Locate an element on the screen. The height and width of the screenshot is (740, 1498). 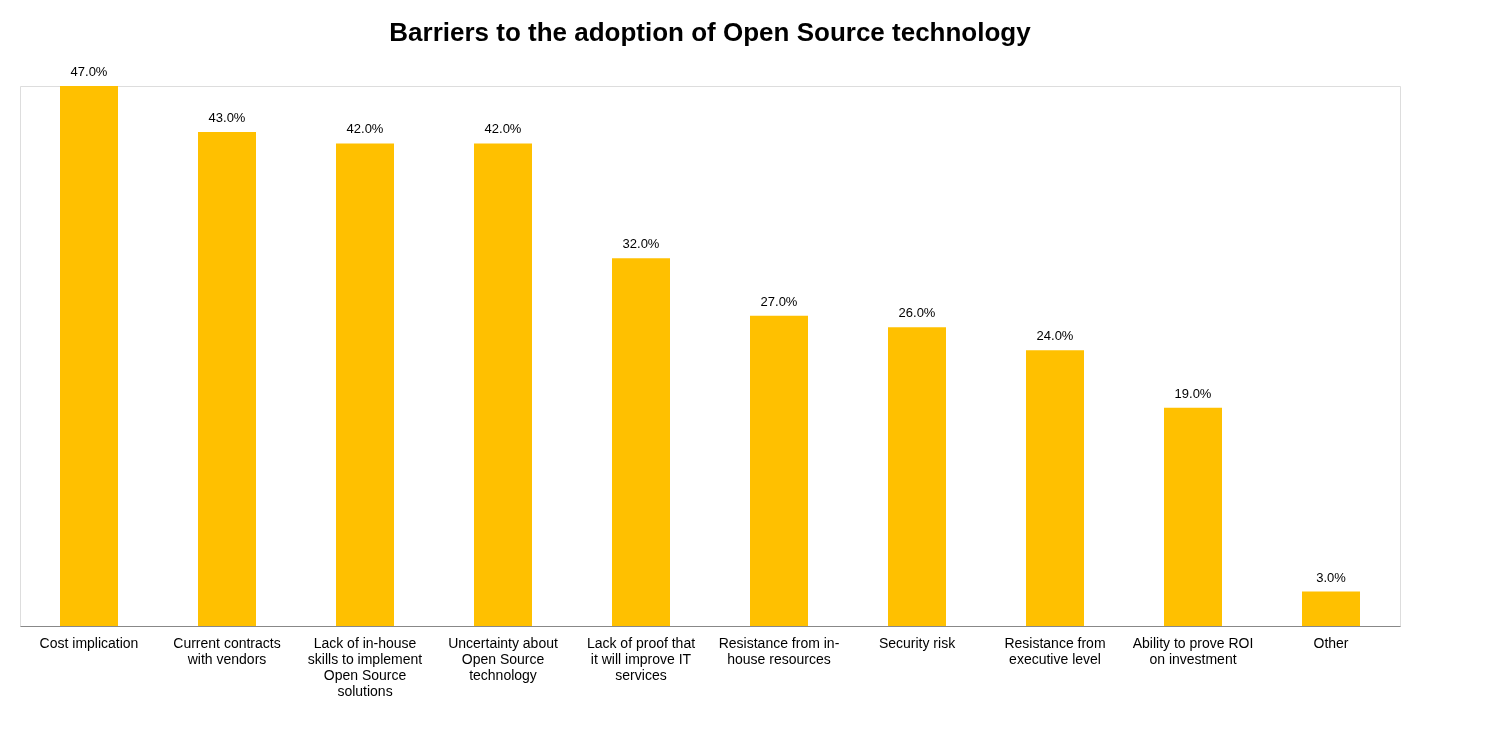
data-label: 47.0% is located at coordinates (89, 71).